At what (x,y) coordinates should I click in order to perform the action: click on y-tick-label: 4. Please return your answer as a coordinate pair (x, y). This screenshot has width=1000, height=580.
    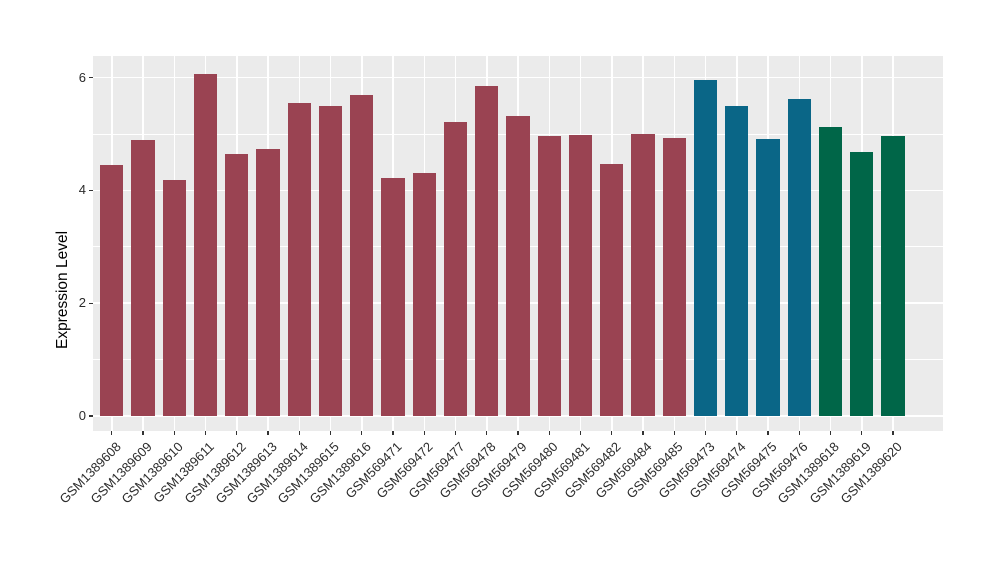
    Looking at the image, I should click on (82, 190).